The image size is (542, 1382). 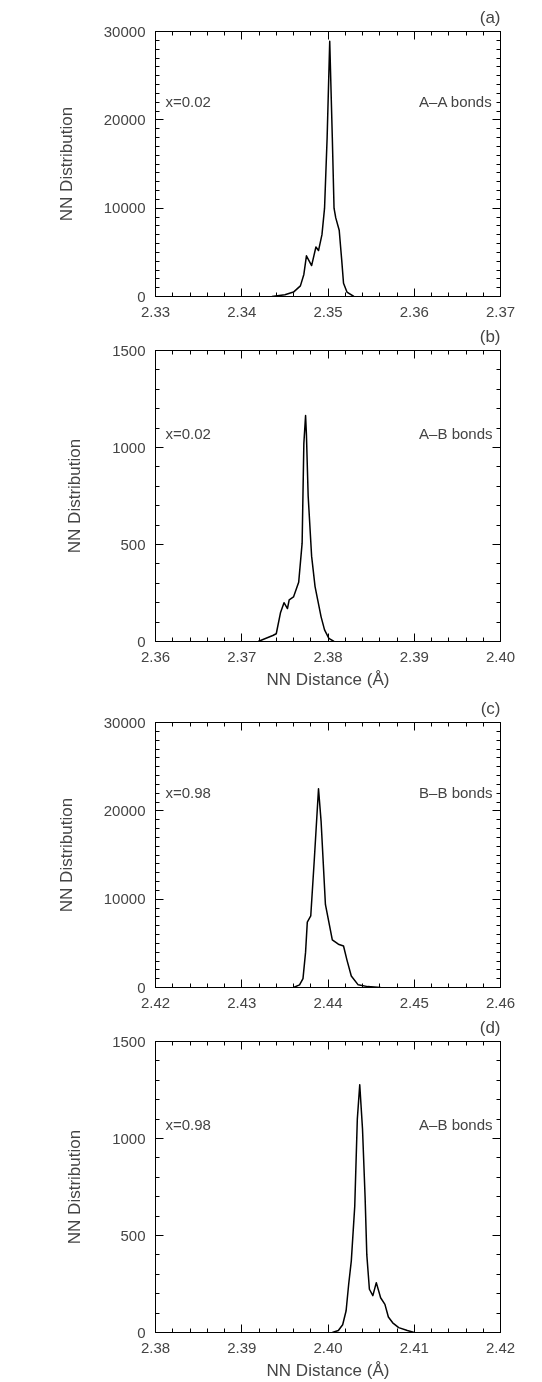 What do you see at coordinates (490, 17) in the screenshot?
I see `chart-title: (a)` at bounding box center [490, 17].